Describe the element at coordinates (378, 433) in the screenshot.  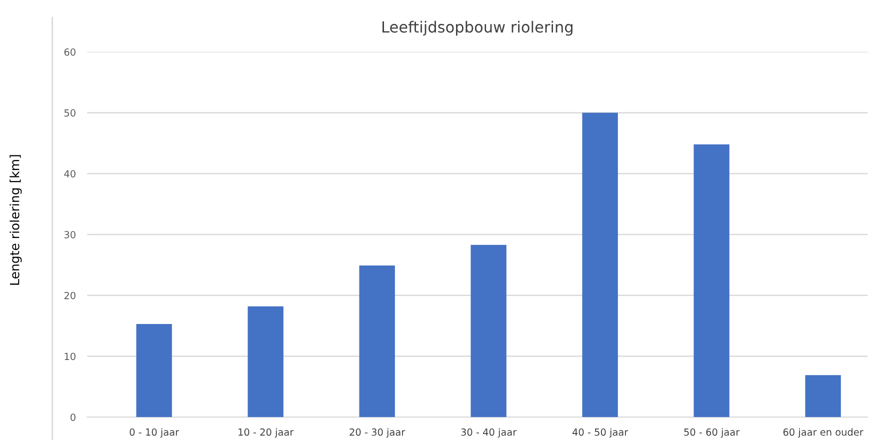
I see `x-tick-label: 20 - 30 jaar` at that location.